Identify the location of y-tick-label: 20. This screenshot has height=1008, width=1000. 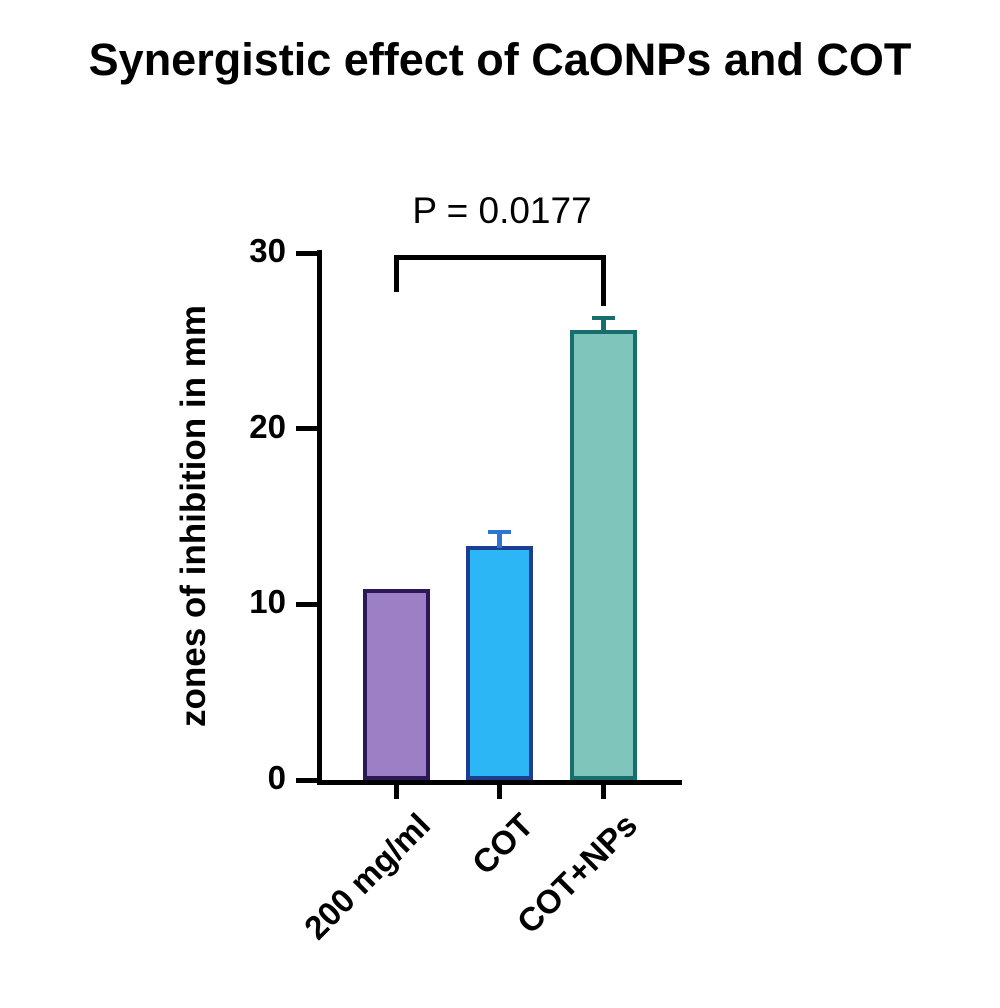
(267, 426).